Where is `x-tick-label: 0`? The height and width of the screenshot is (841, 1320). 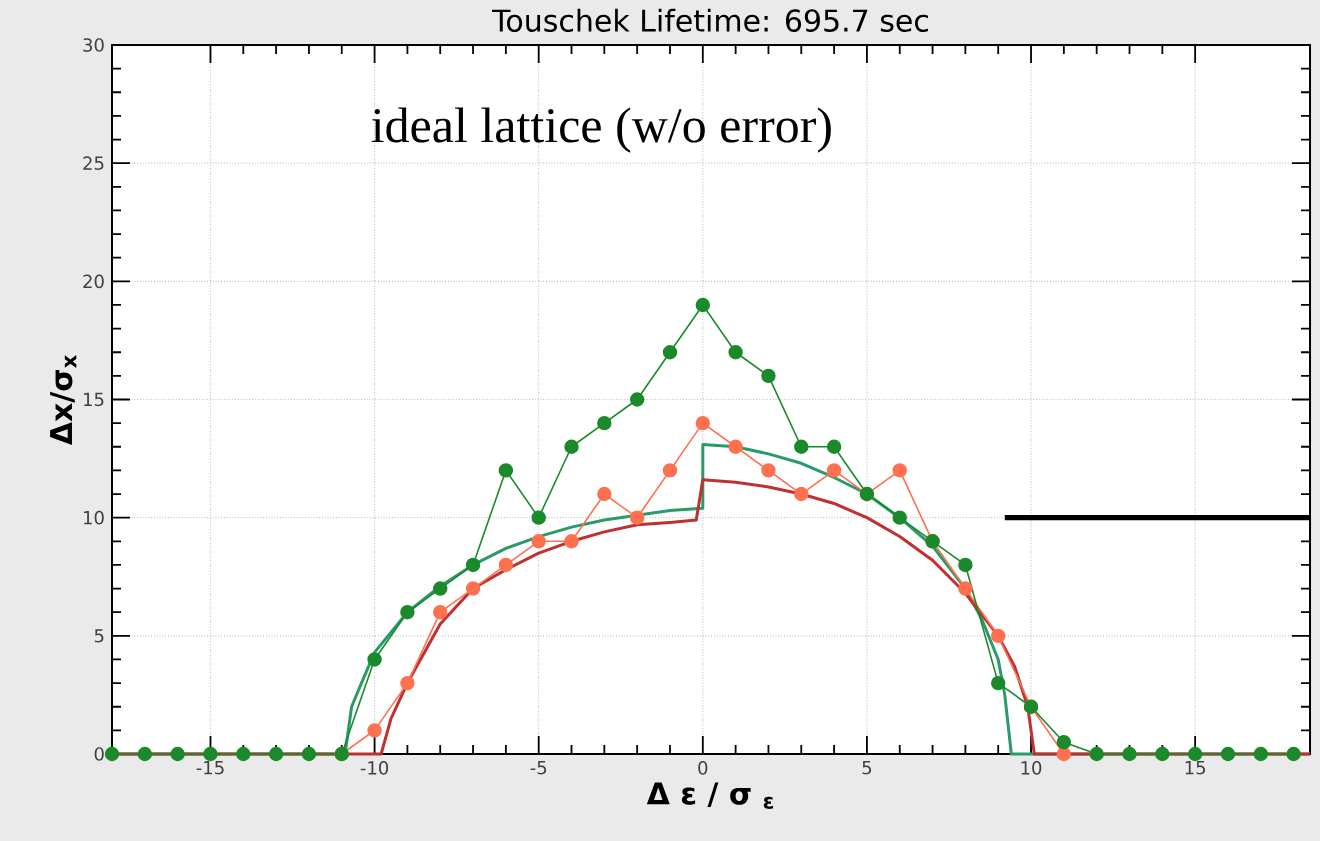
x-tick-label: 0 is located at coordinates (703, 768).